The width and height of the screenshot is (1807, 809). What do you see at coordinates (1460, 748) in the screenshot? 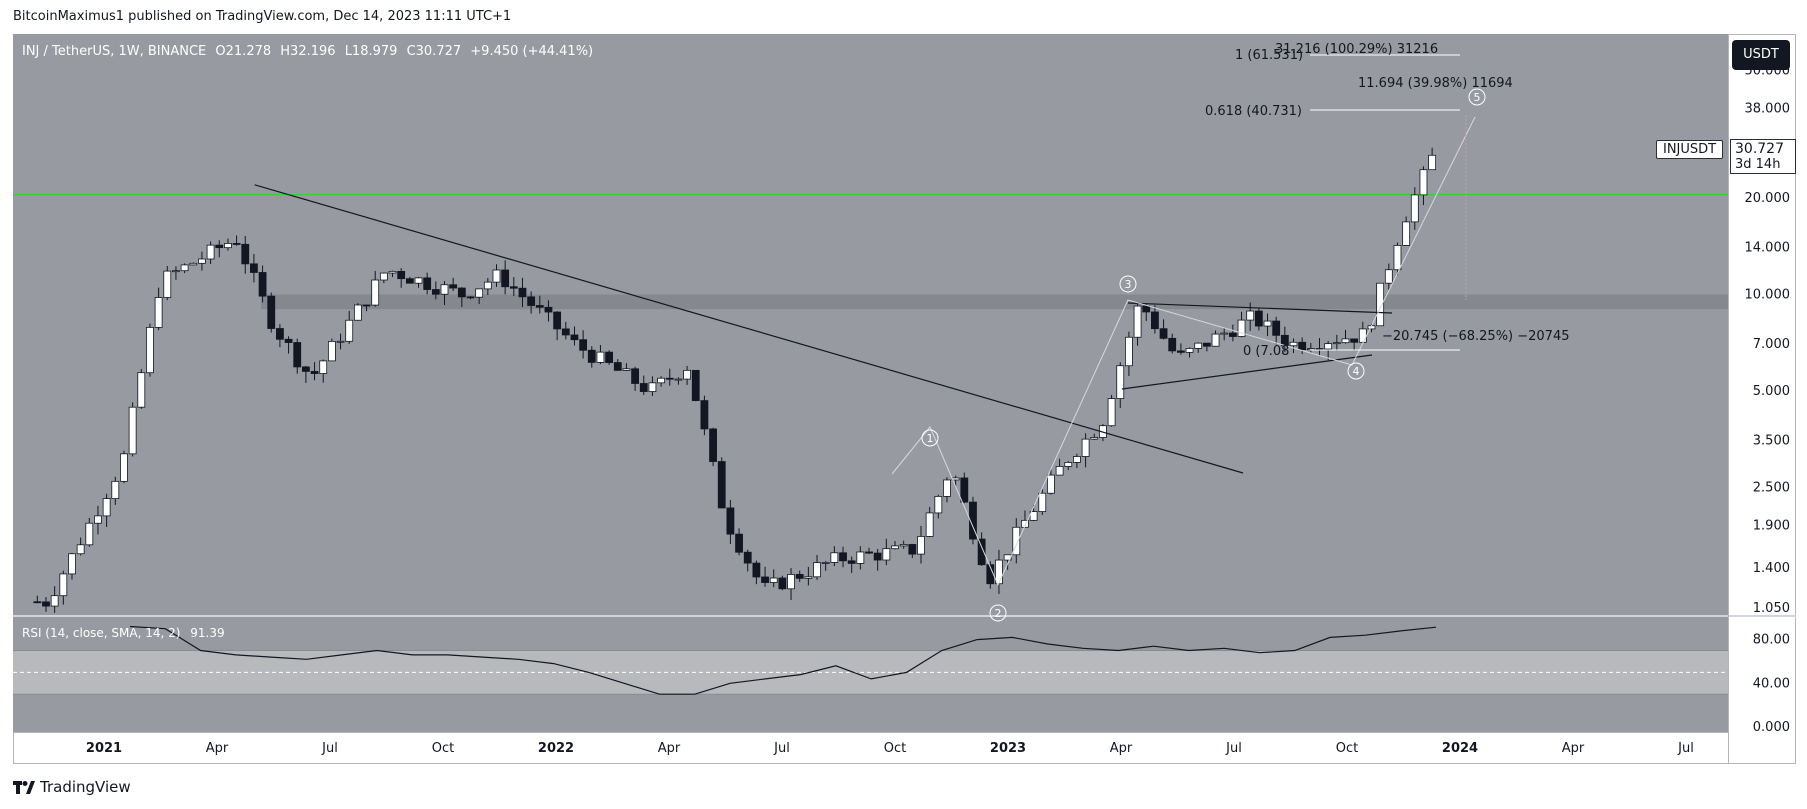
I see `time-axis-label: 2024` at bounding box center [1460, 748].